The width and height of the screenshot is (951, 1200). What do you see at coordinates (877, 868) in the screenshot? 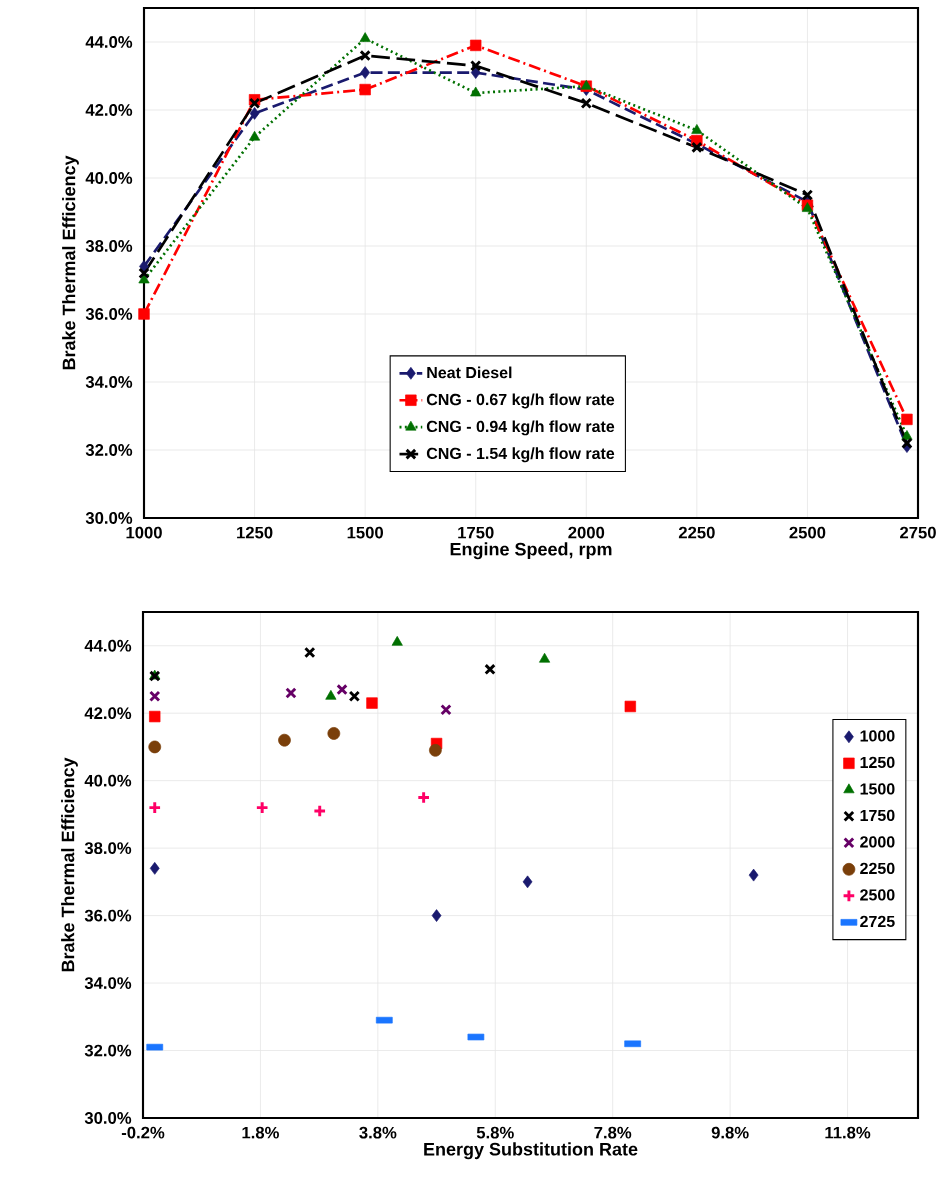
I see `legend-label: 2250` at bounding box center [877, 868].